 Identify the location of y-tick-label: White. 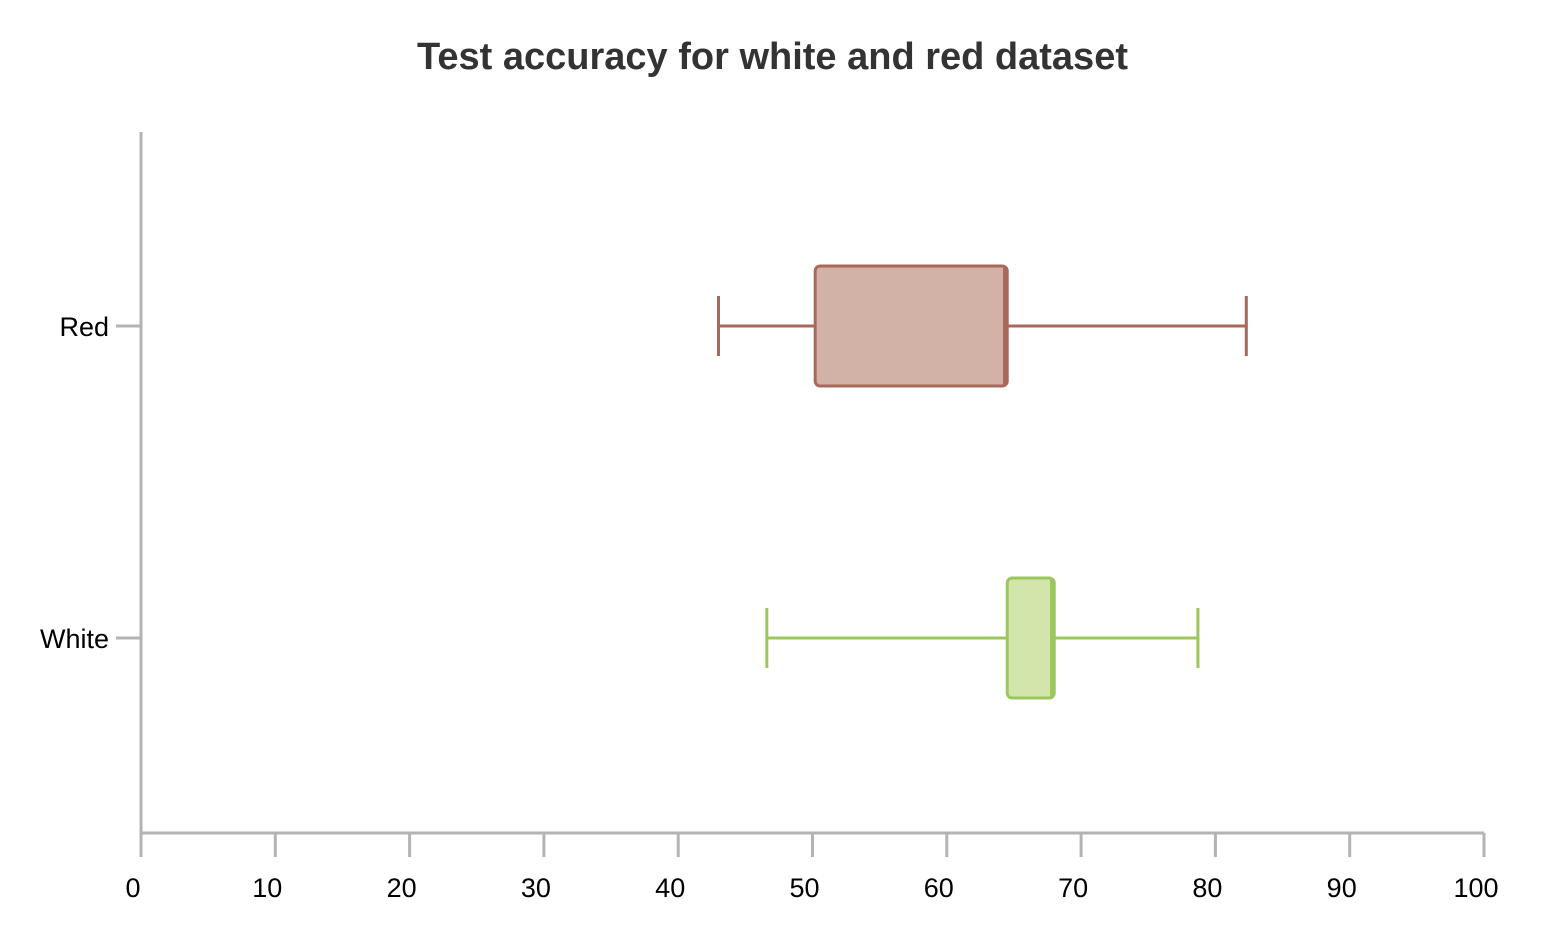
(74, 639).